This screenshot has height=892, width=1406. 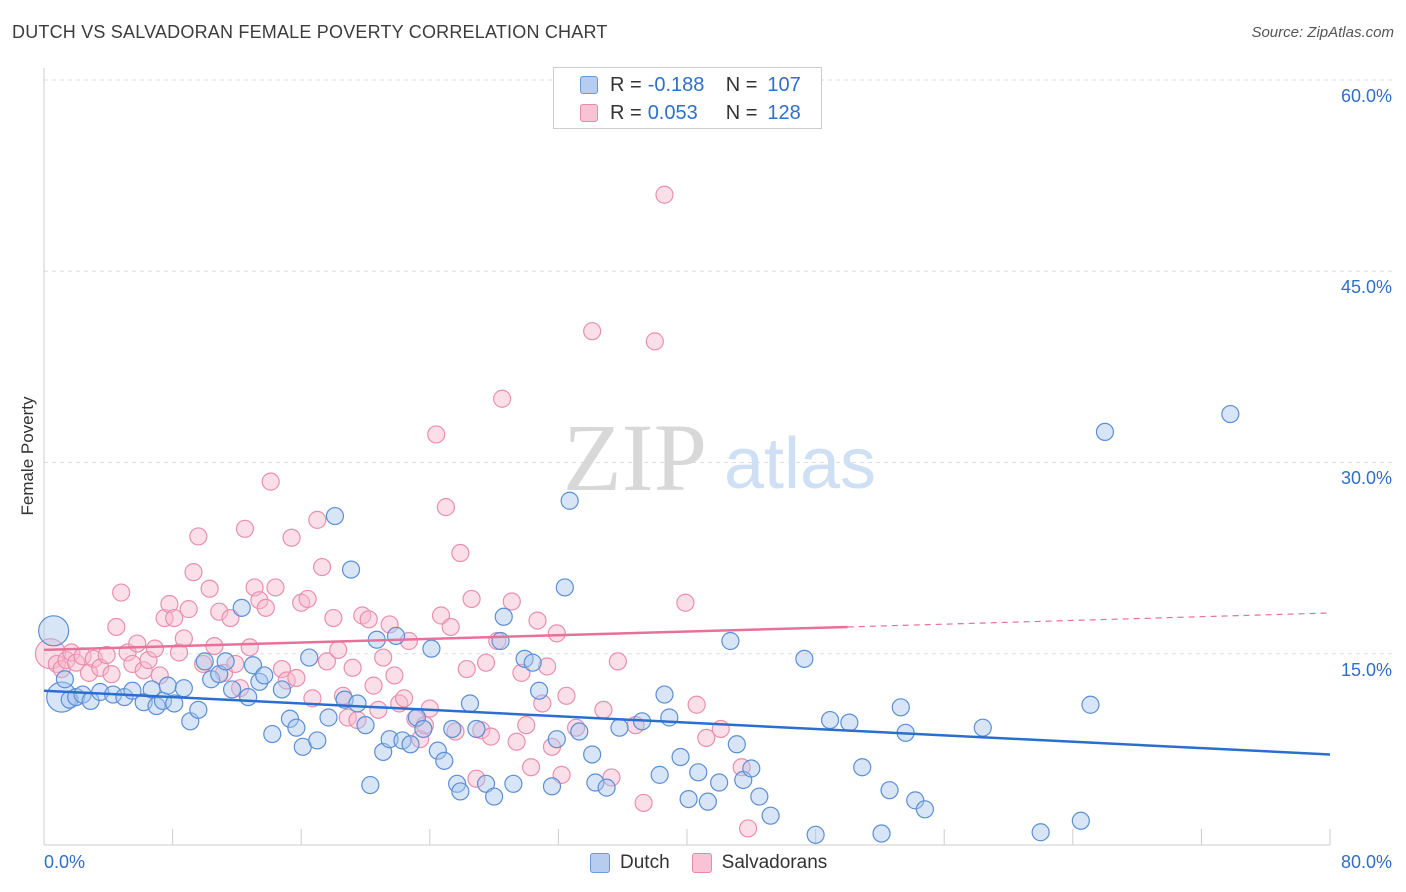 I want to click on n-value-salvadorans: 128, so click(x=784, y=112).